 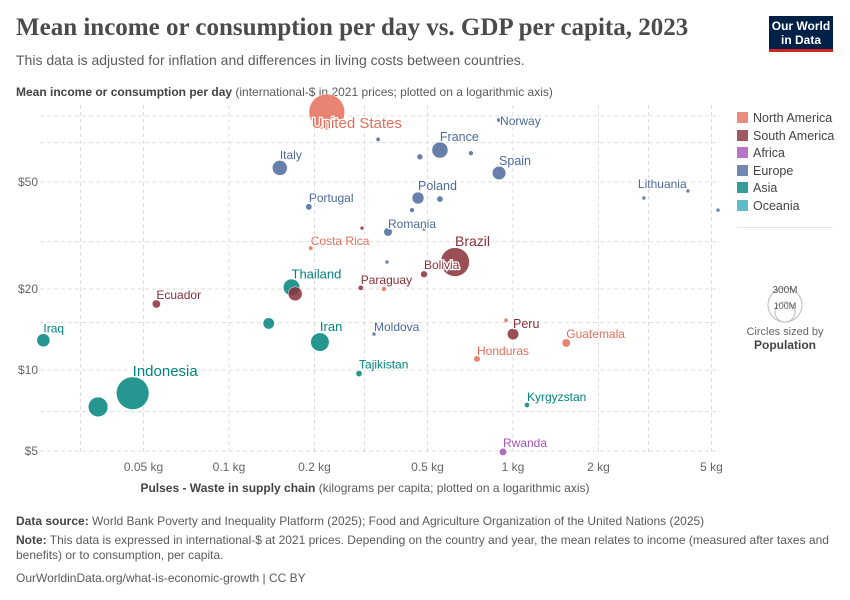 I want to click on point-label-romania: Romania, so click(x=412, y=224).